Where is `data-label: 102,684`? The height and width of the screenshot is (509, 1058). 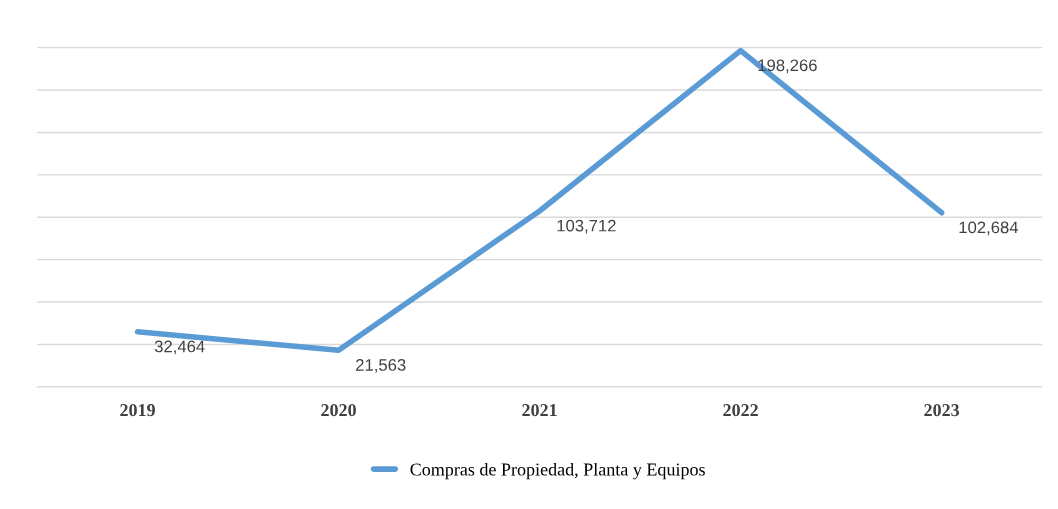 data-label: 102,684 is located at coordinates (989, 228).